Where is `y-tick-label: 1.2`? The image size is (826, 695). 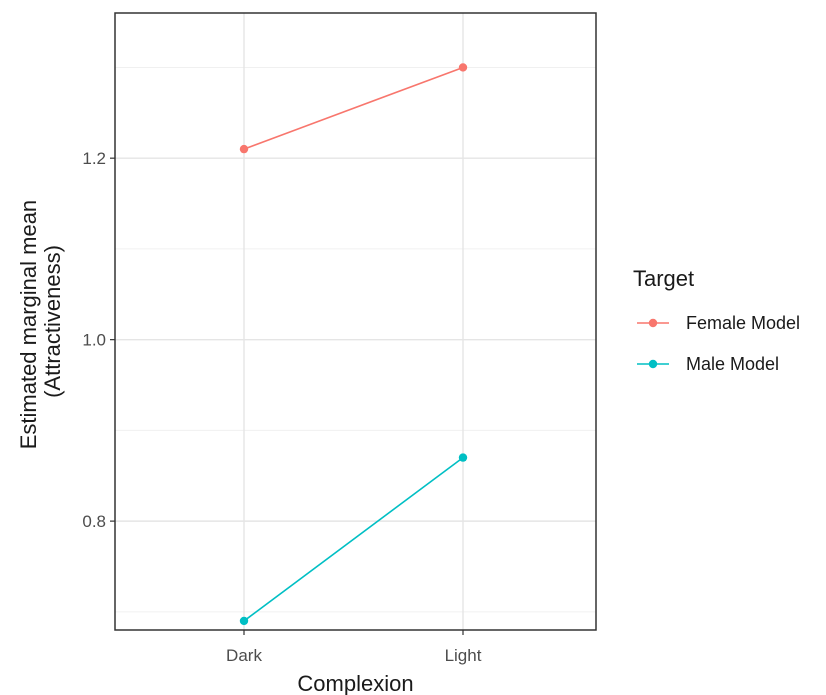
y-tick-label: 1.2 is located at coordinates (94, 158).